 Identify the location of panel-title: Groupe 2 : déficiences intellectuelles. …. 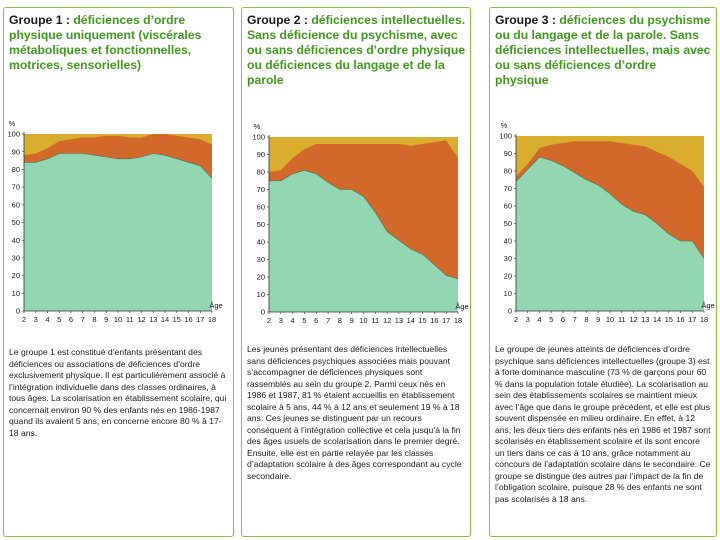
(356, 50).